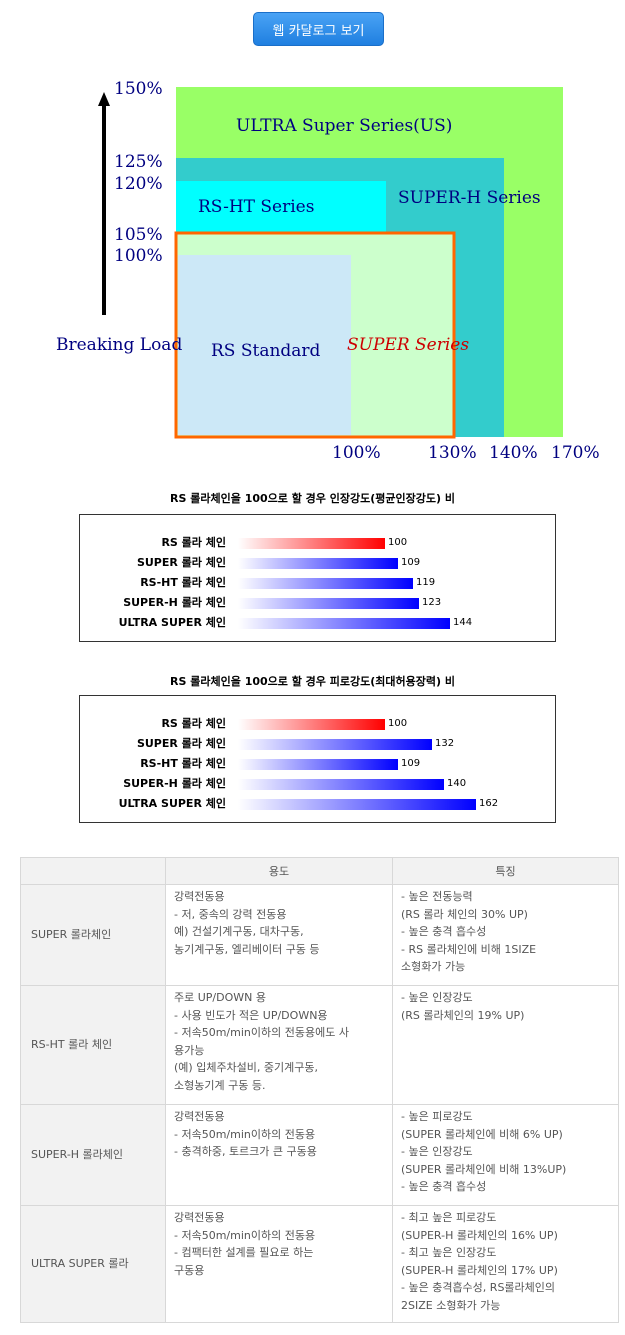 This screenshot has height=1335, width=625. I want to click on cell-line: (RS 롤라체인의 19% UP), so click(463, 1015).